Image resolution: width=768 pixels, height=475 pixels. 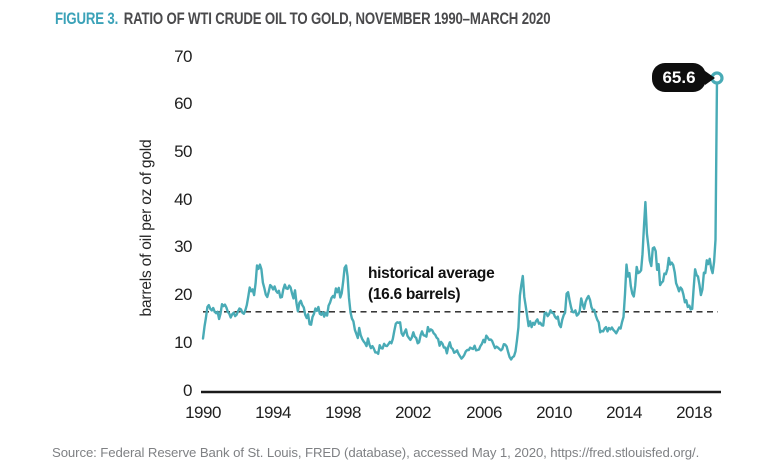 What do you see at coordinates (183, 199) in the screenshot?
I see `y-tick-label-40: 40` at bounding box center [183, 199].